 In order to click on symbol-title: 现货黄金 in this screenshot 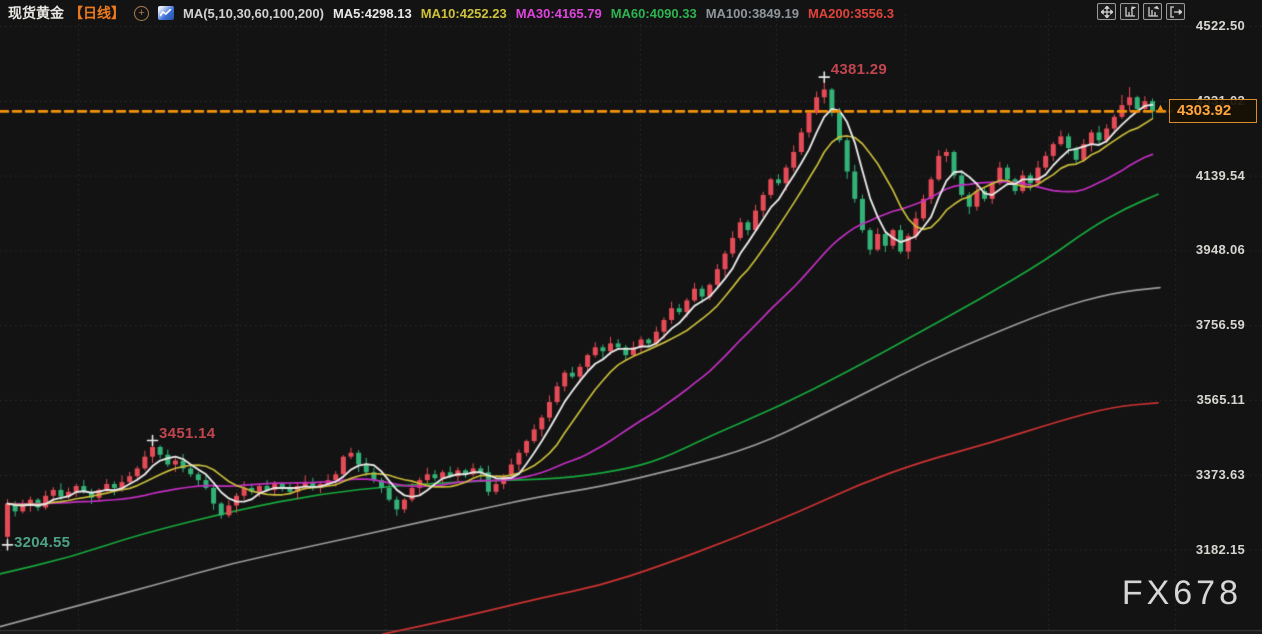, I will do `click(36, 13)`.